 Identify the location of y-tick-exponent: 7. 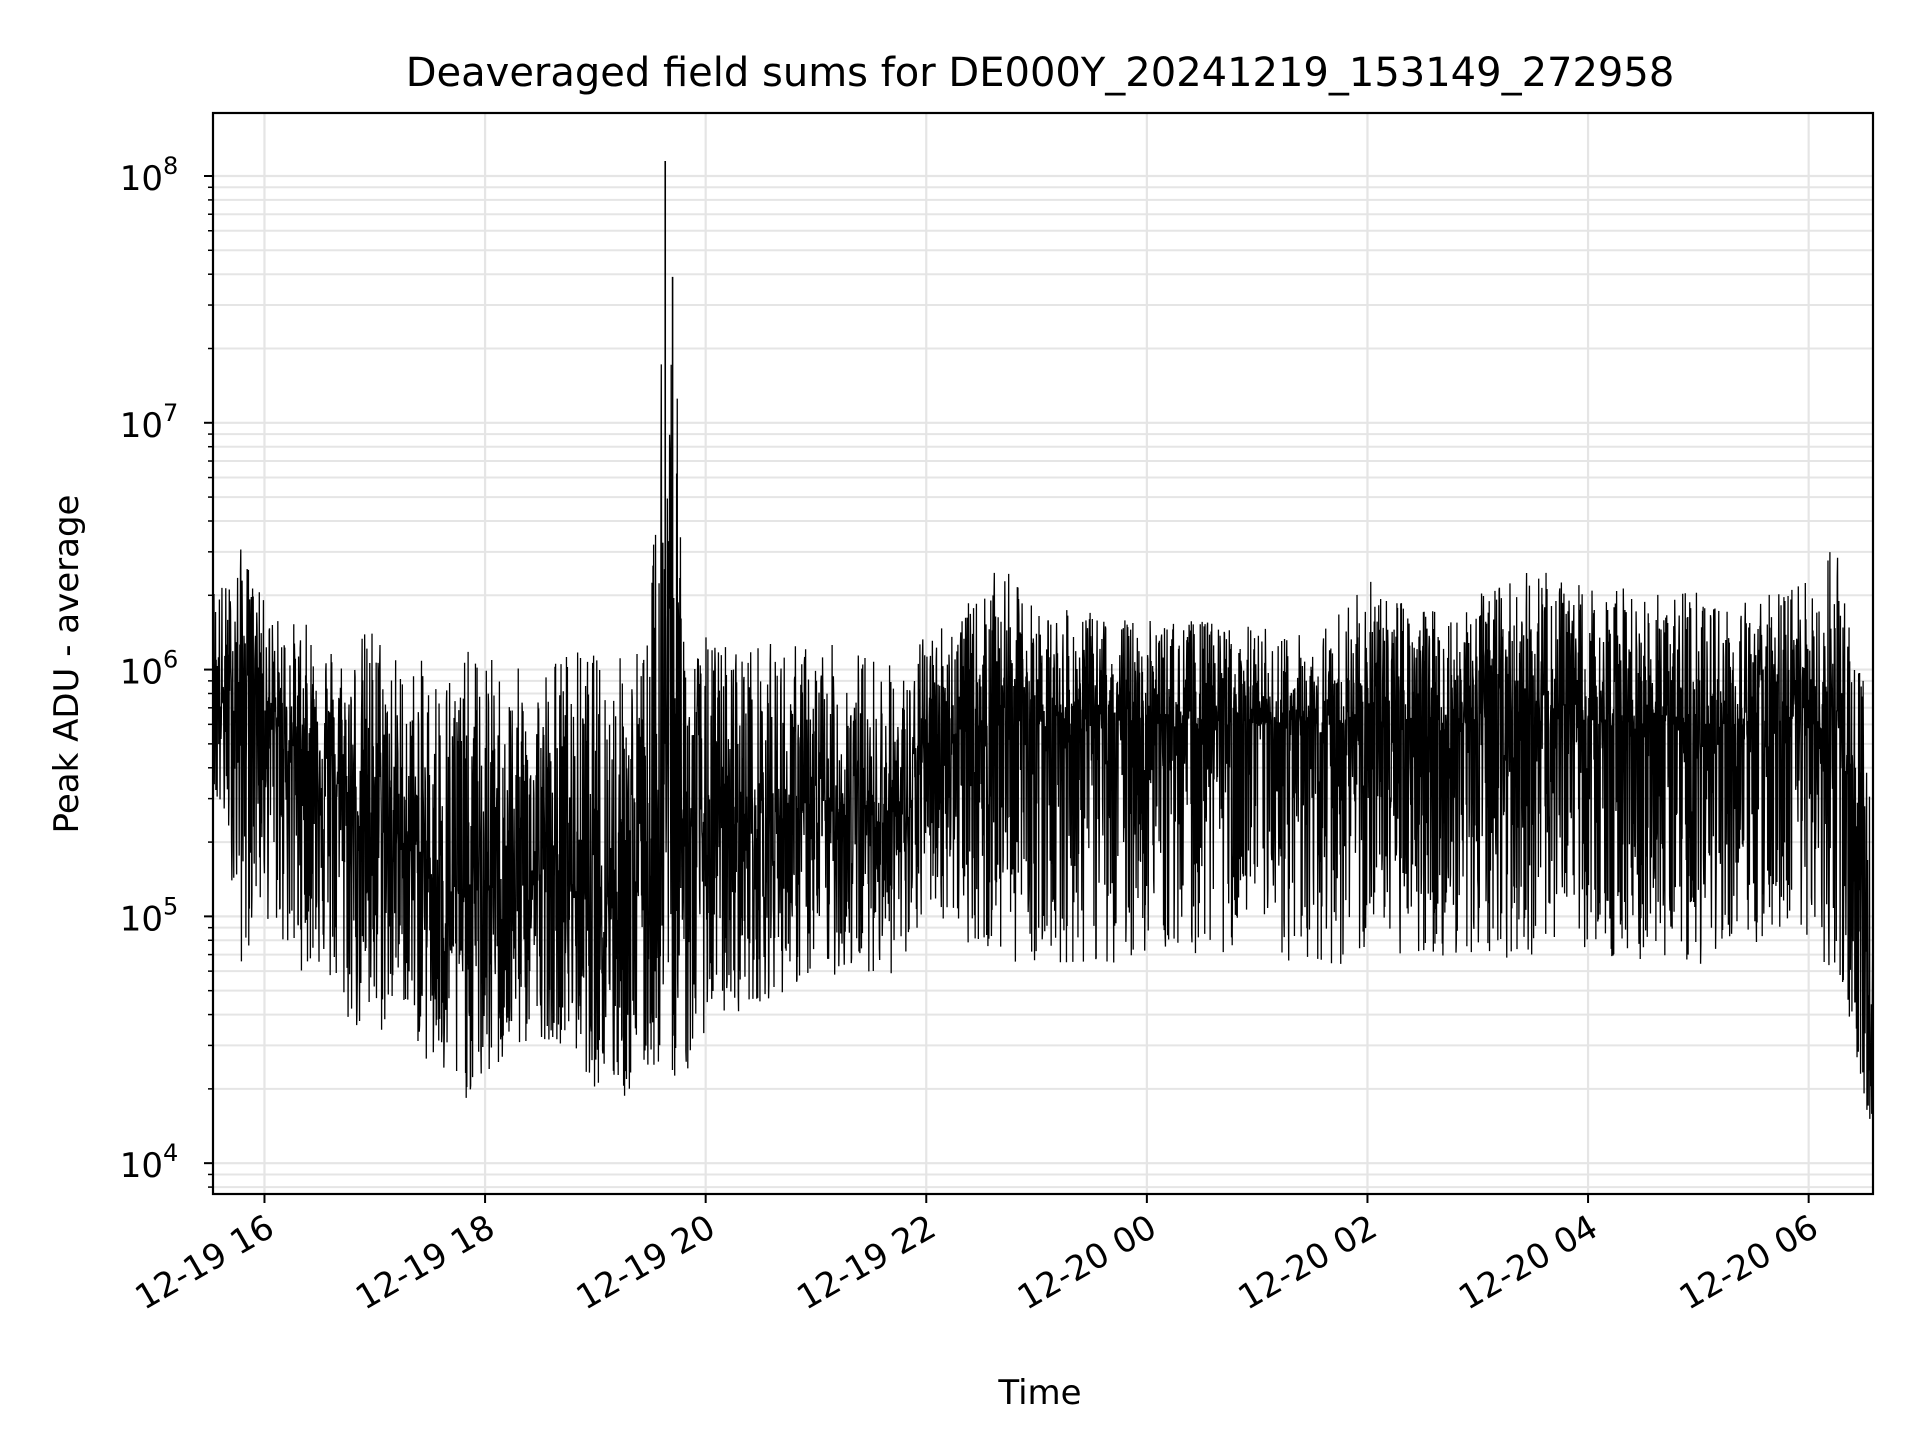
(170, 413).